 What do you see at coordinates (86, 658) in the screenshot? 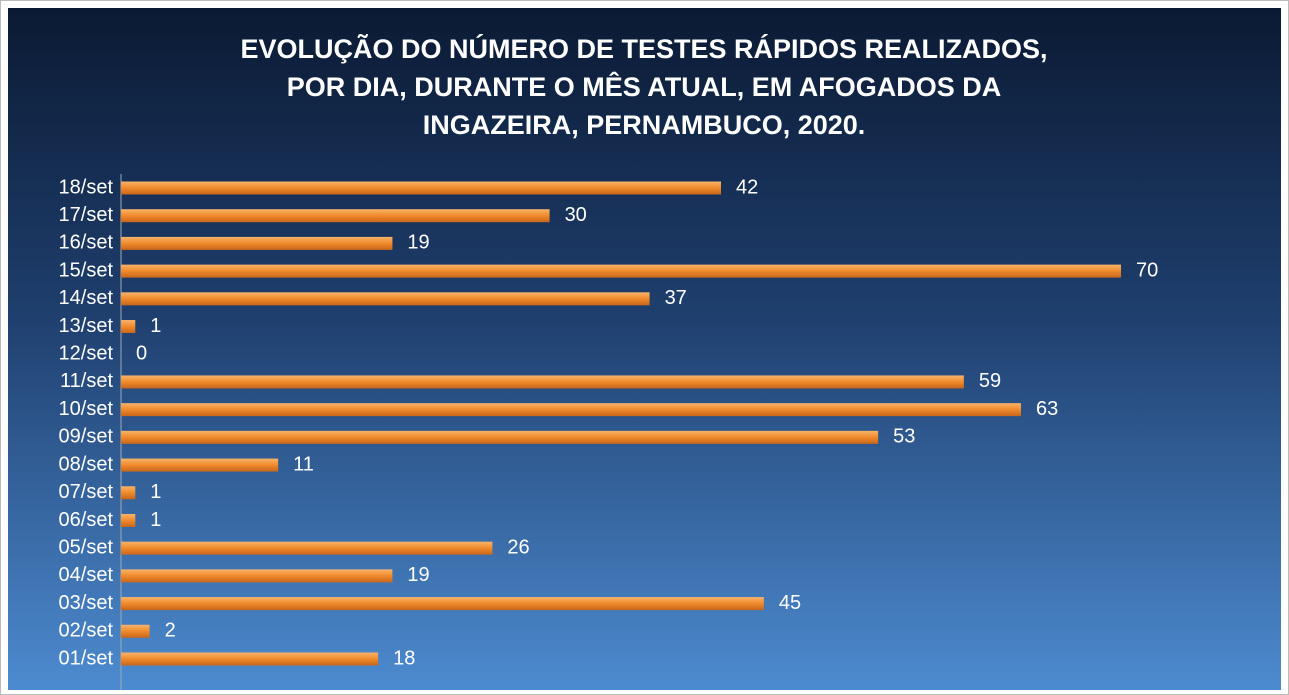
I see `y-tick-label: 01/set` at bounding box center [86, 658].